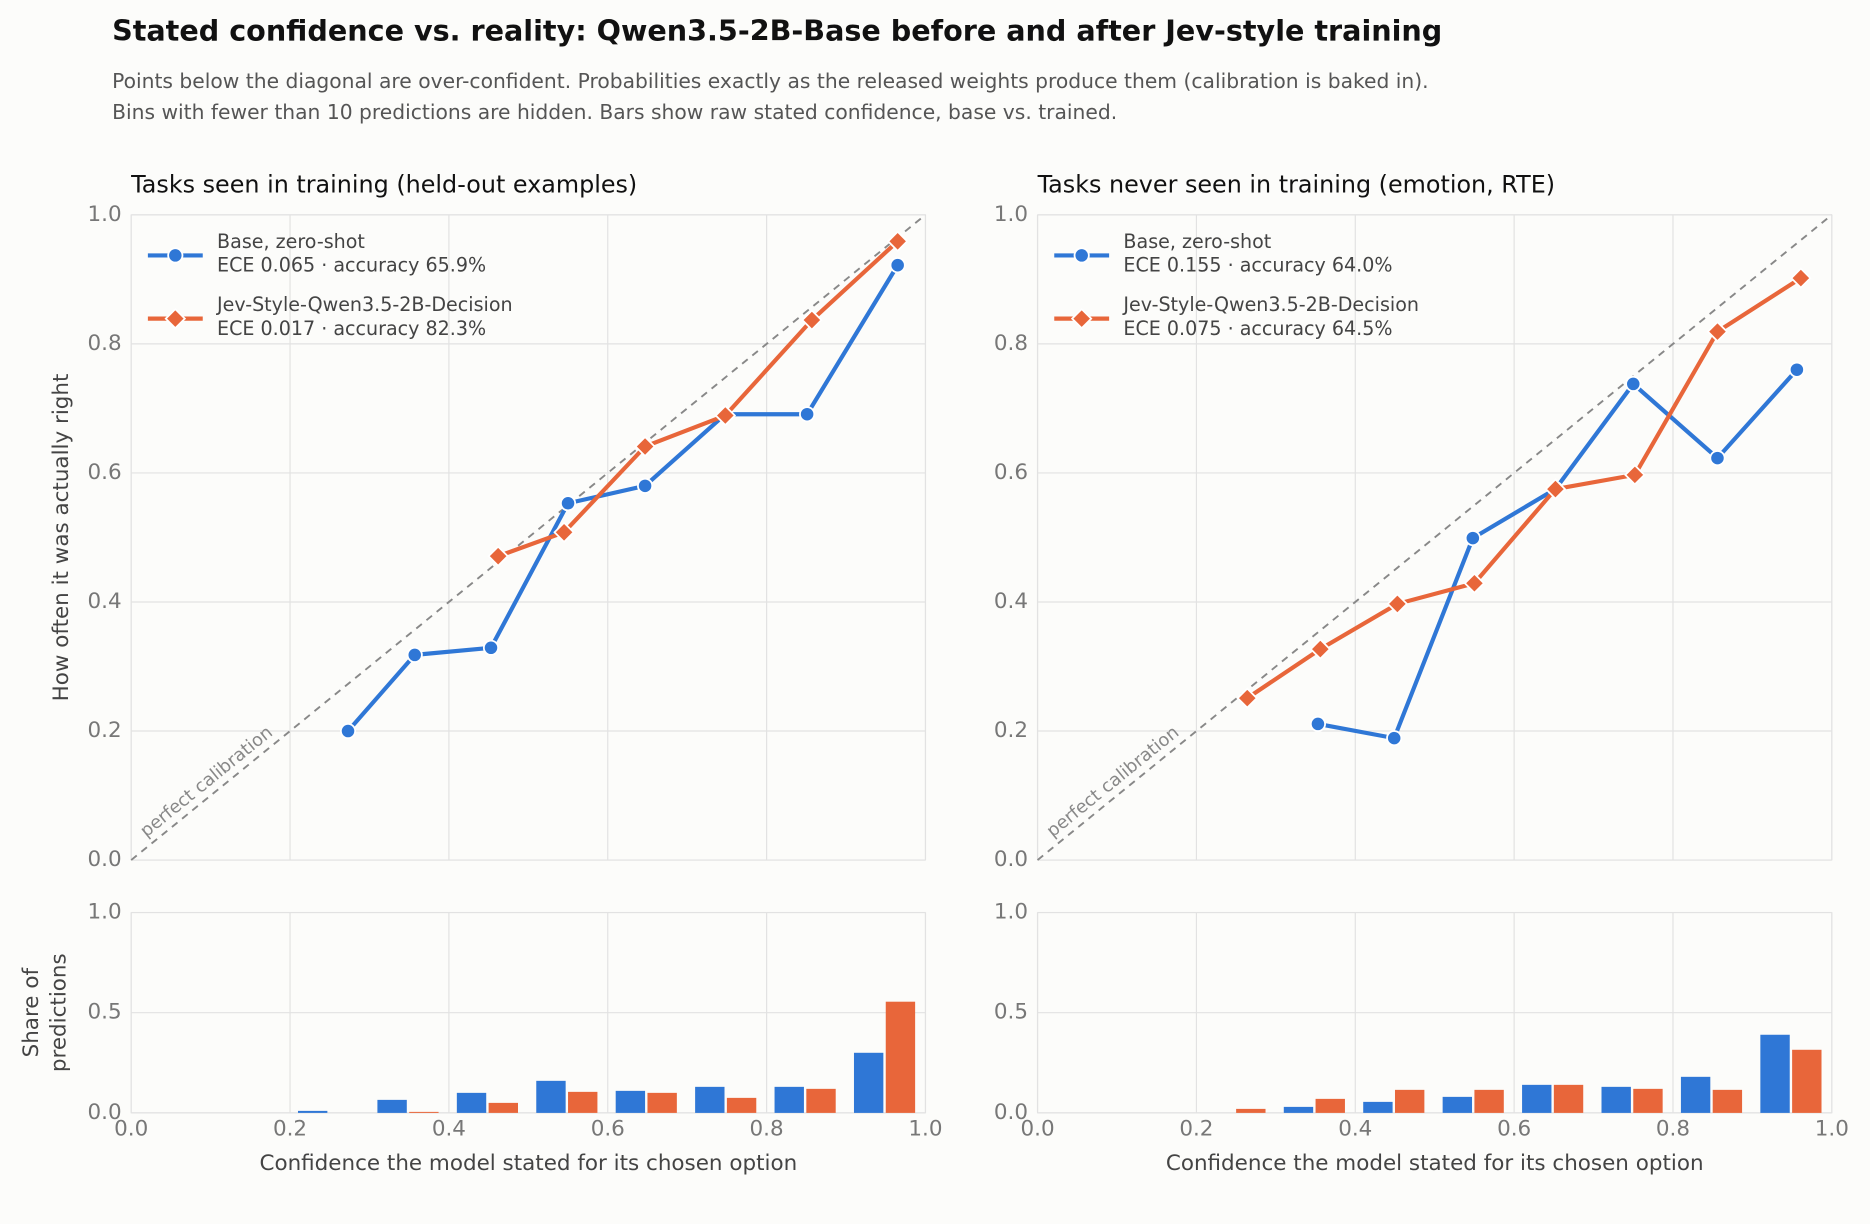 This screenshot has width=1870, height=1224. I want to click on y-axis-label: Share of, so click(31, 1013).